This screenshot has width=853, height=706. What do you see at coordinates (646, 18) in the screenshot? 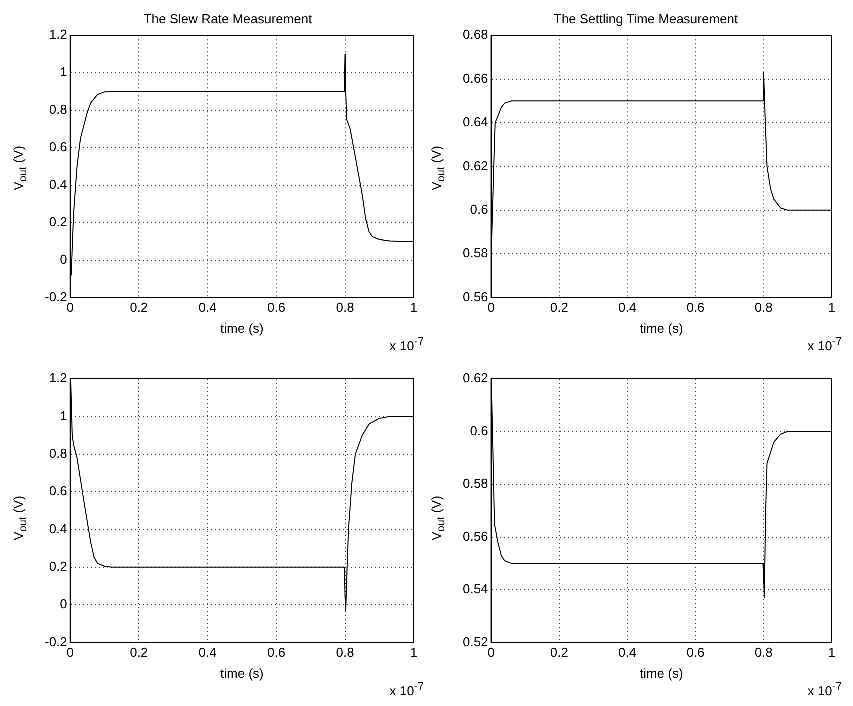
I see `chart-title: The Settling Time Measurement` at bounding box center [646, 18].